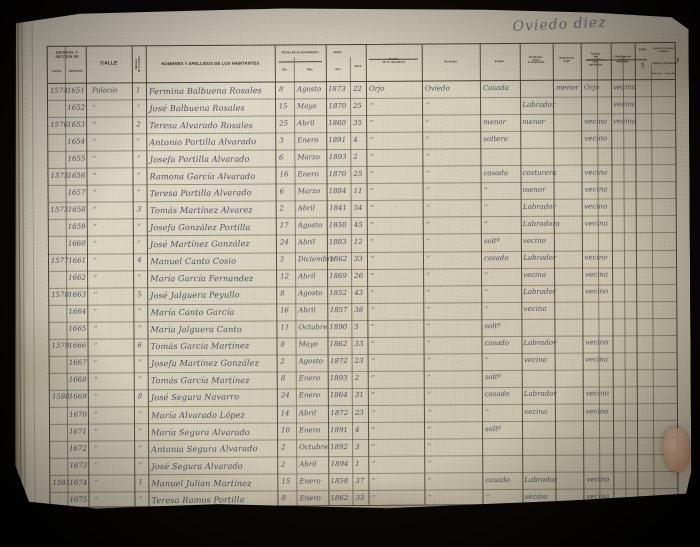 The image size is (700, 547). What do you see at coordinates (393, 60) in the screenshot?
I see `header-pueblo: Pueblo de su naturaleza` at bounding box center [393, 60].